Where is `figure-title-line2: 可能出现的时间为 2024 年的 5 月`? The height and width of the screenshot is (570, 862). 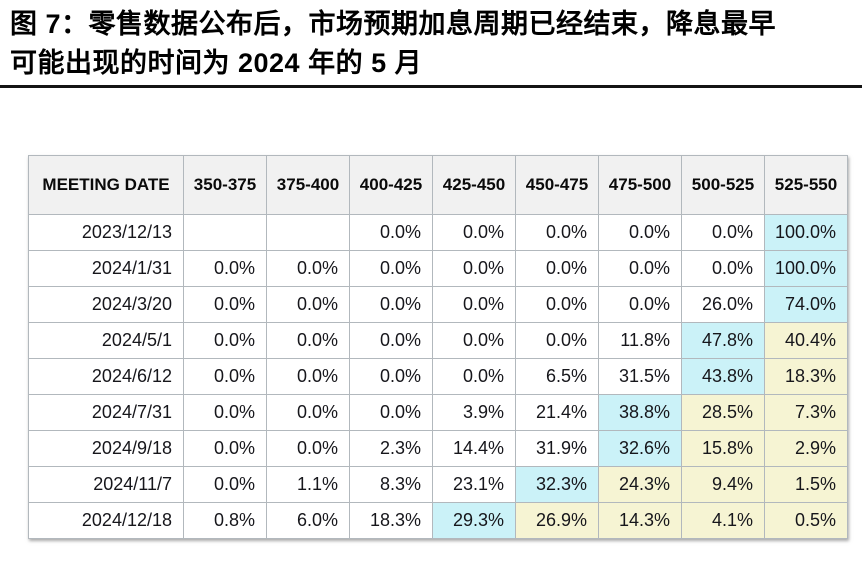
figure-title-line2: 可能出现的时间为 2024 年的 5 月 is located at coordinates (216, 63).